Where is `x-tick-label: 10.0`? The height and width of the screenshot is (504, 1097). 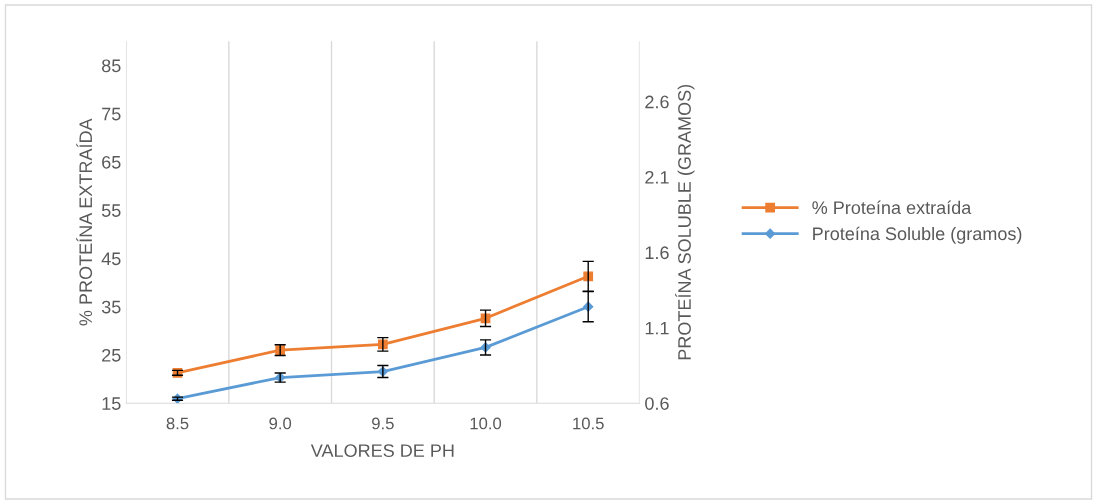 x-tick-label: 10.0 is located at coordinates (486, 423).